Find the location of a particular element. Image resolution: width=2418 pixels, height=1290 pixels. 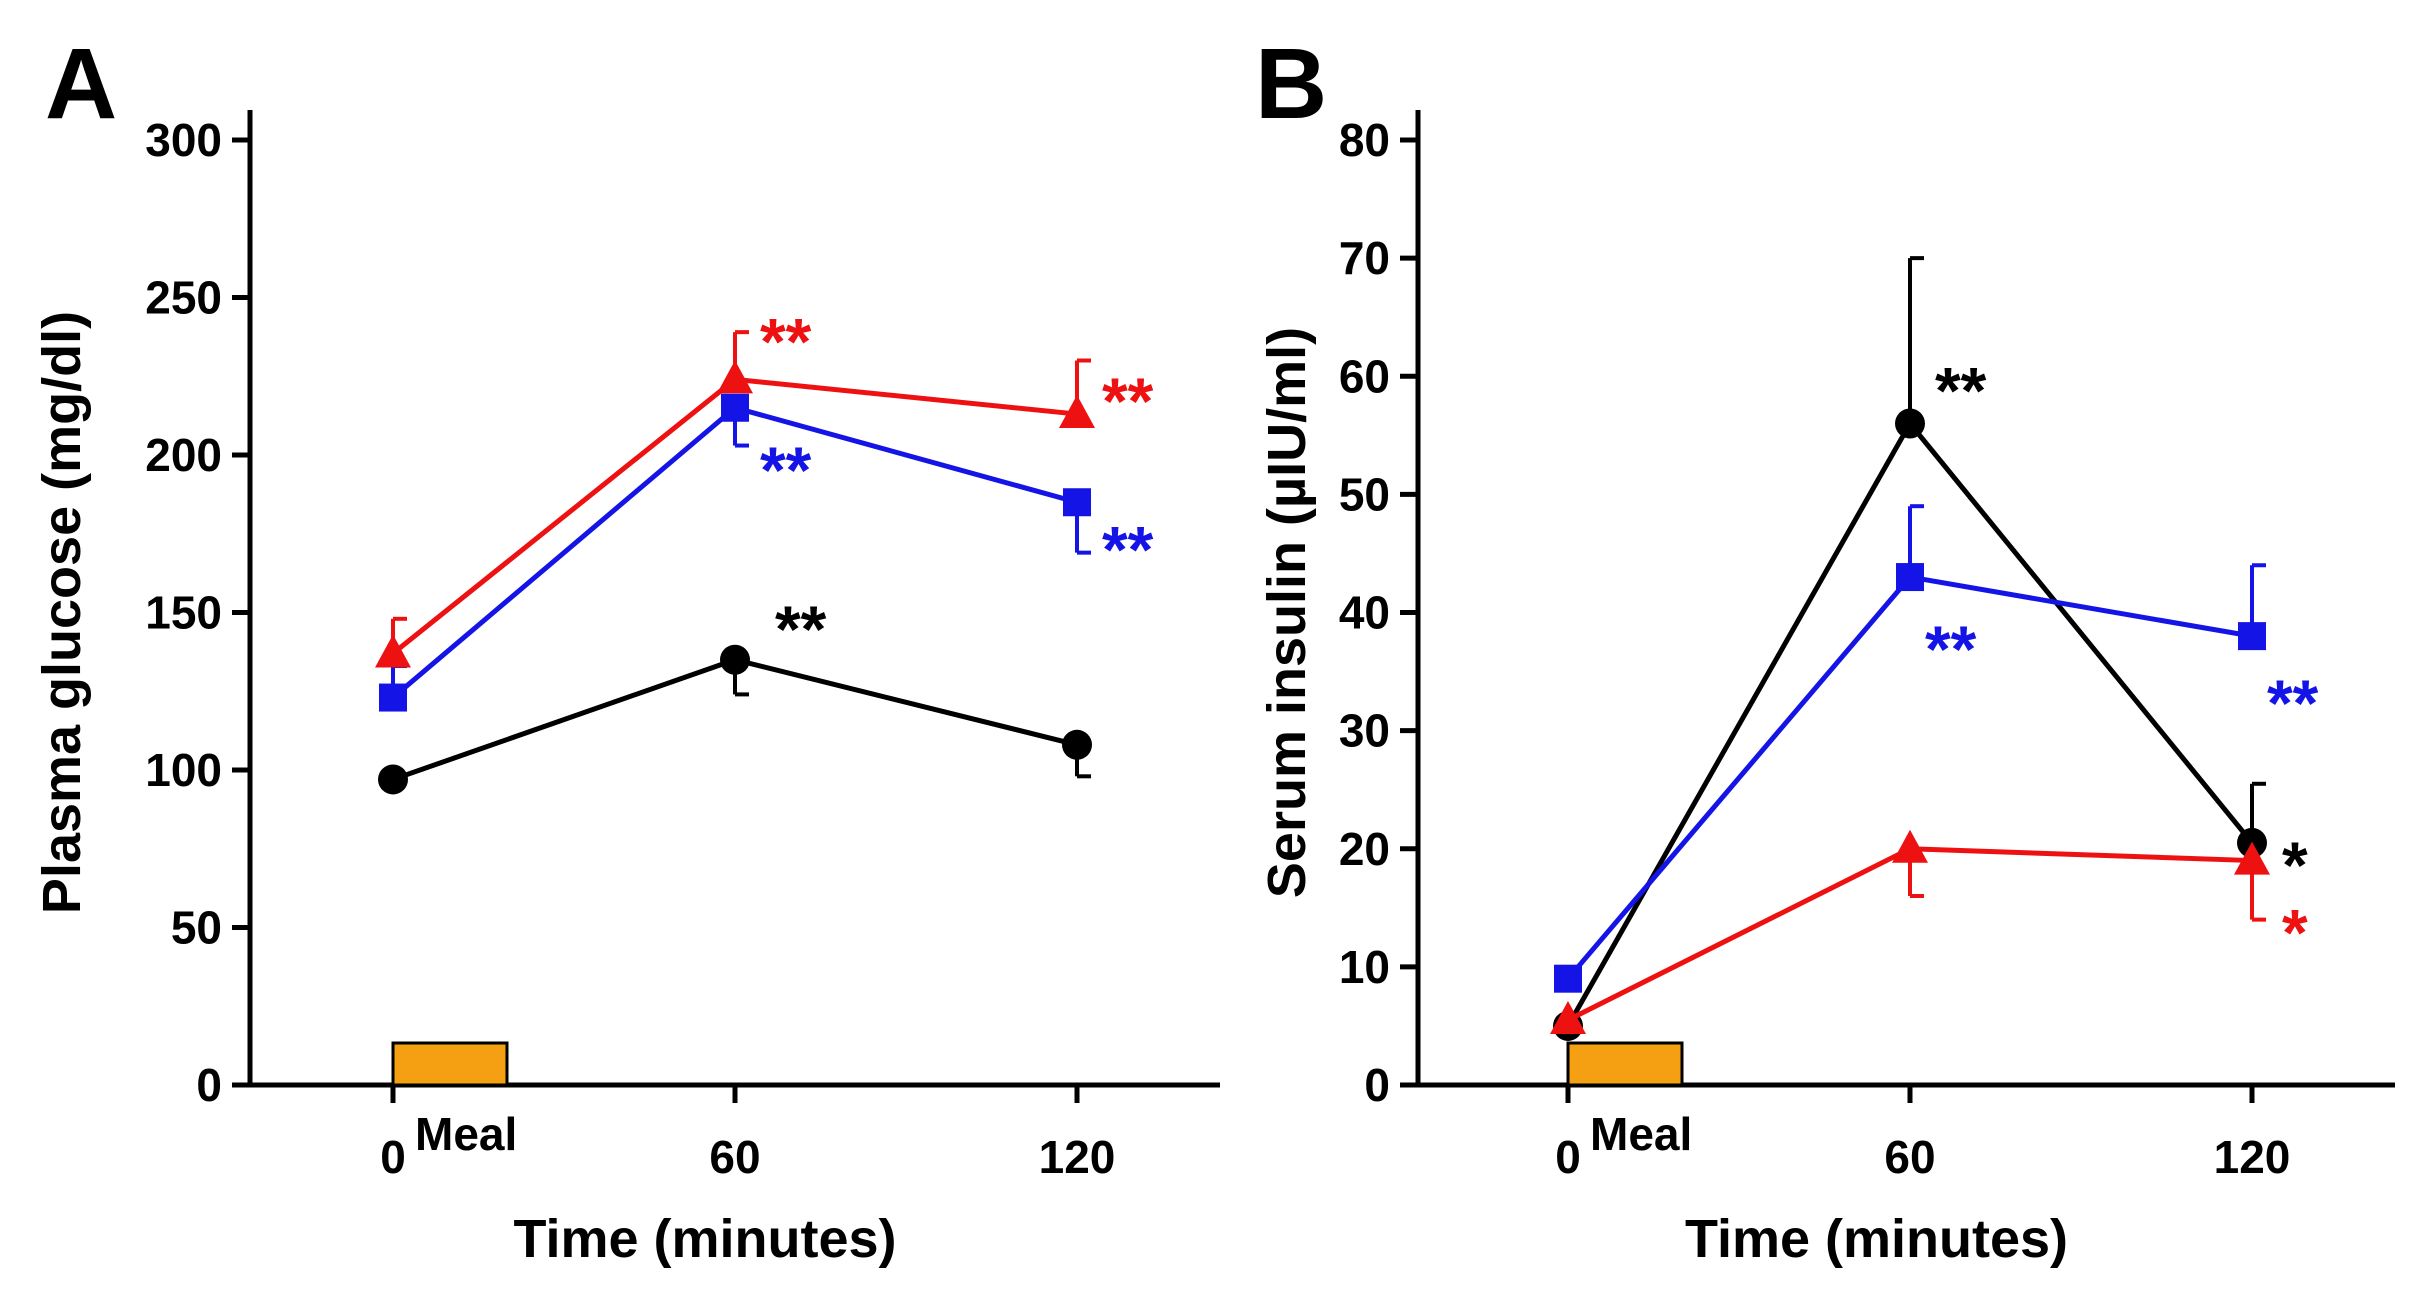

y-tick-label: 250 is located at coordinates (183, 298).